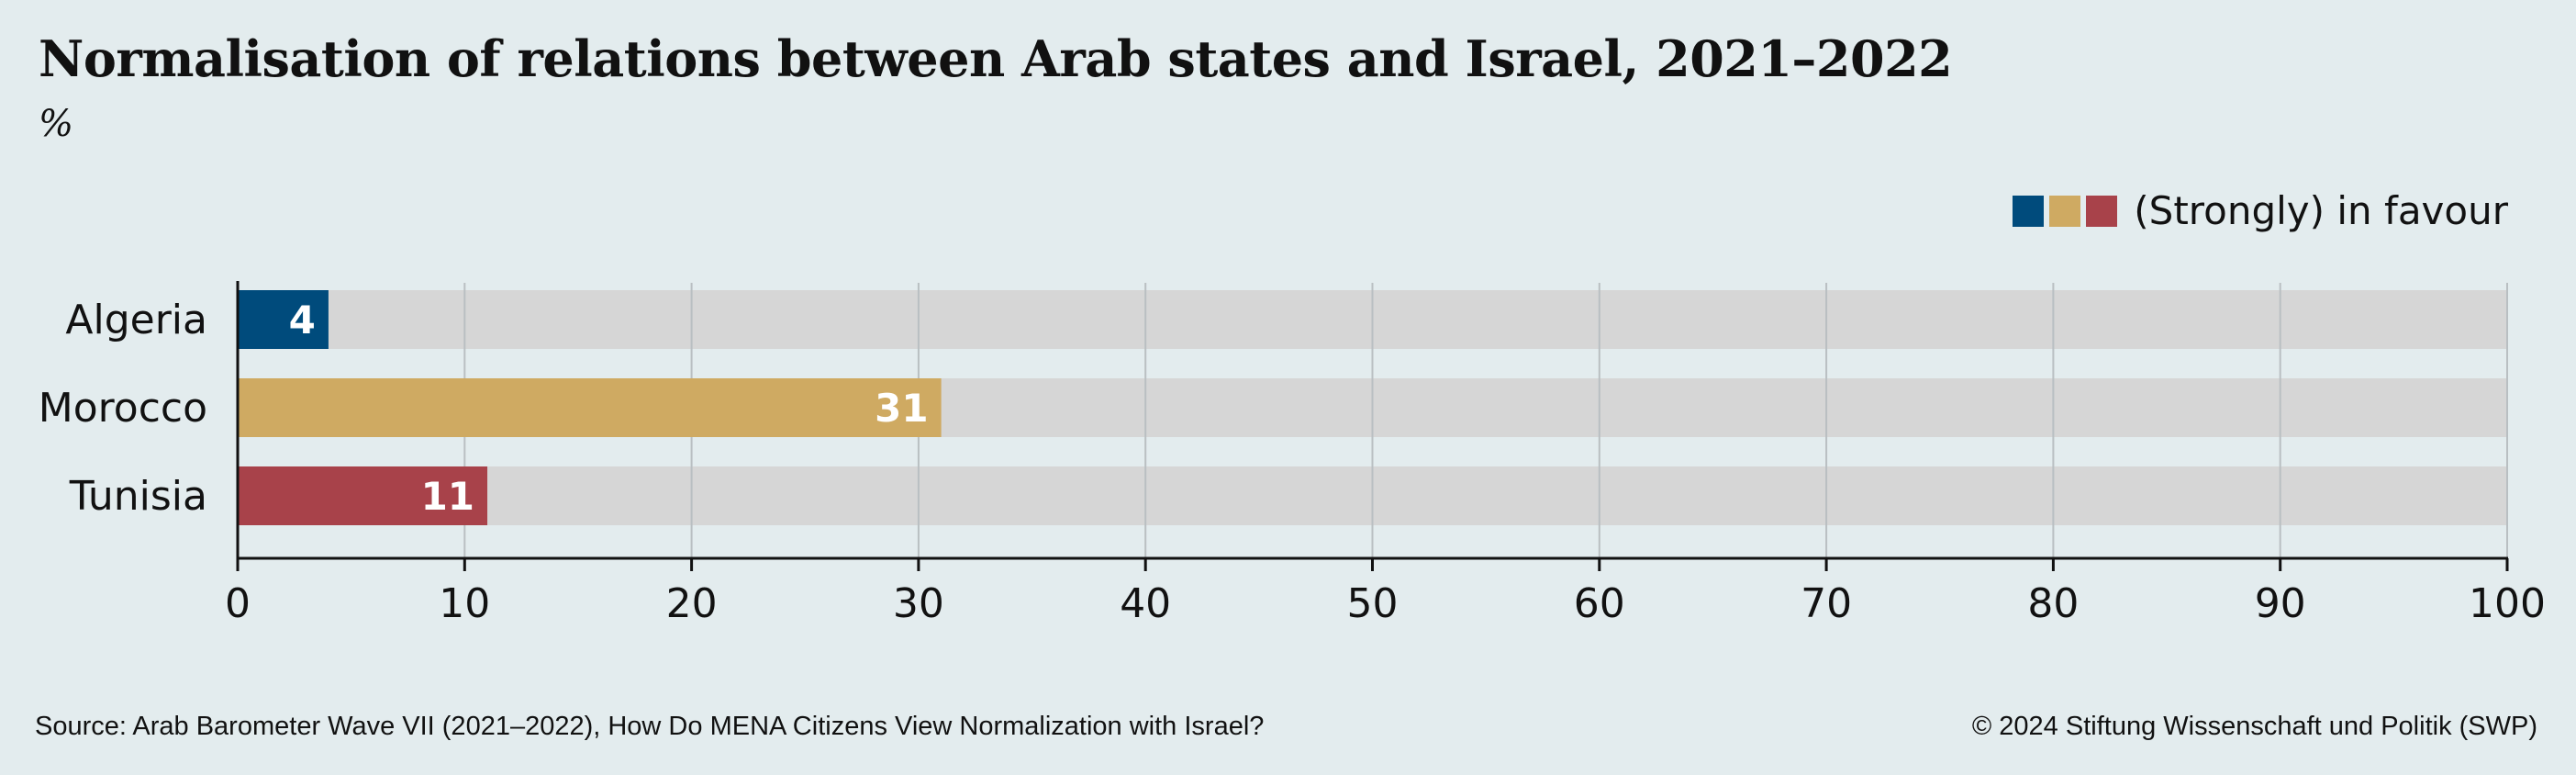 The height and width of the screenshot is (775, 2576). Describe the element at coordinates (1826, 603) in the screenshot. I see `x-tick-label-70: 70` at that location.